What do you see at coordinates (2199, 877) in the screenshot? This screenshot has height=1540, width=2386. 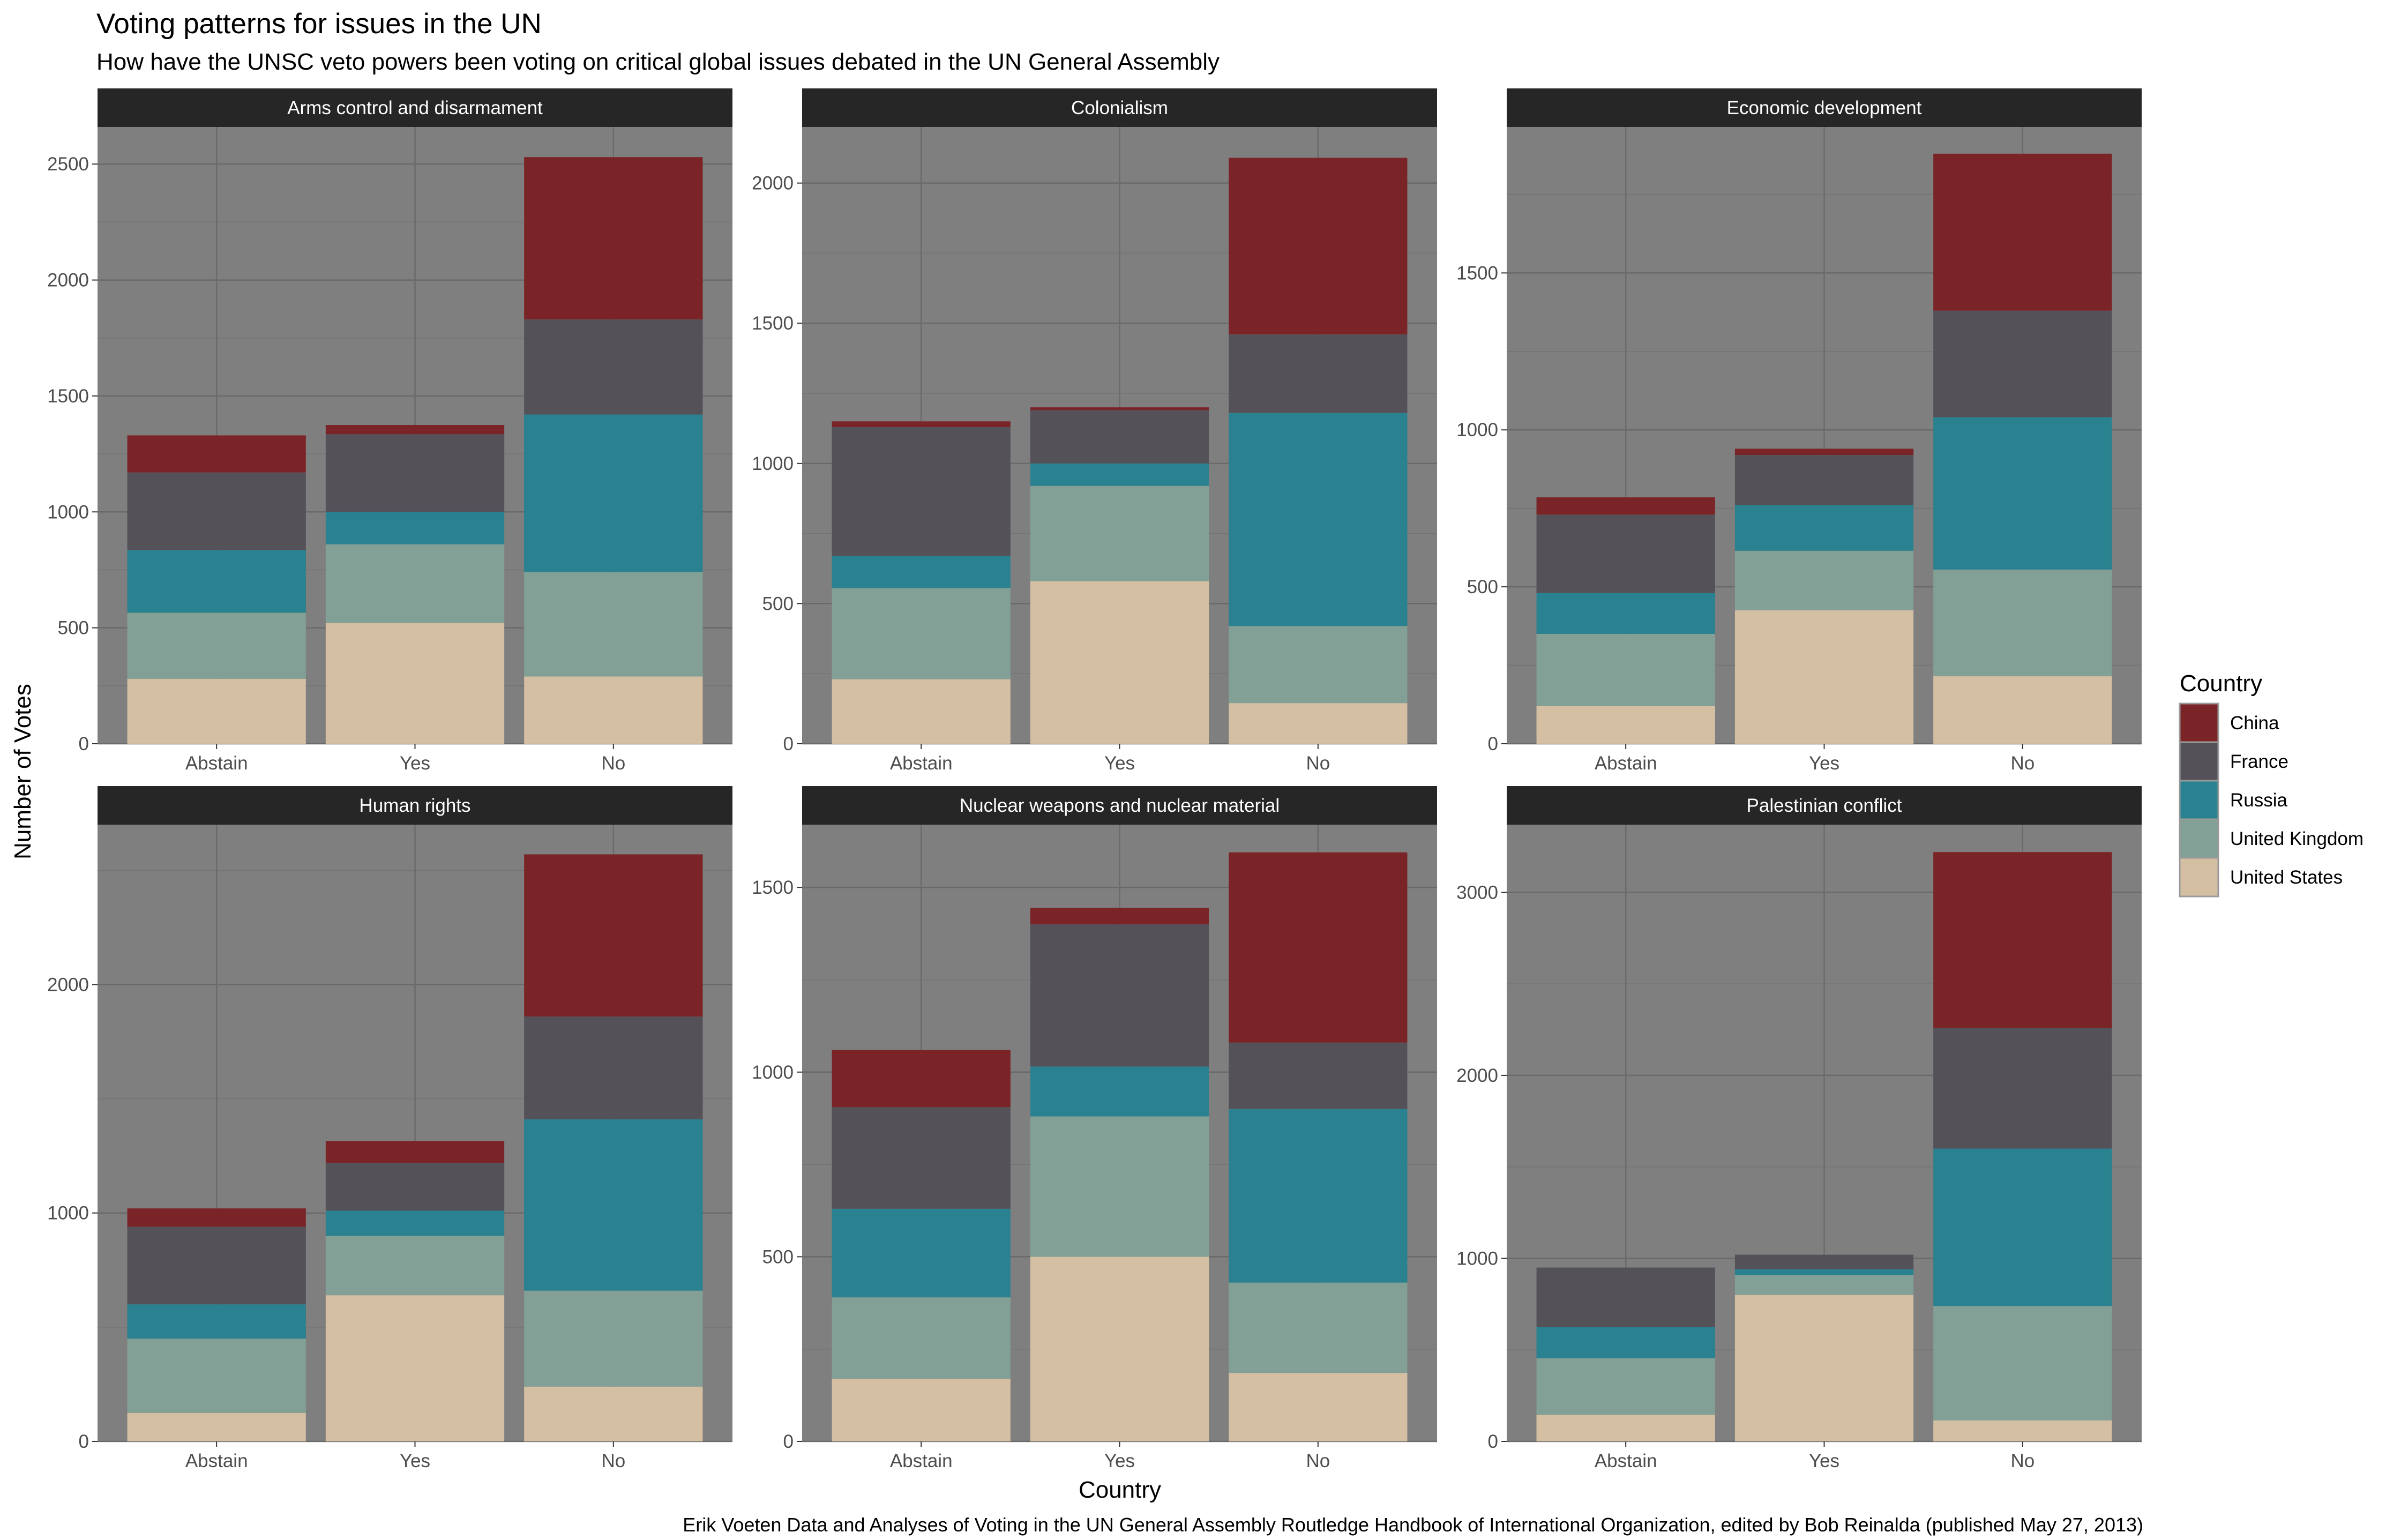 I see `legend-key-united-states` at bounding box center [2199, 877].